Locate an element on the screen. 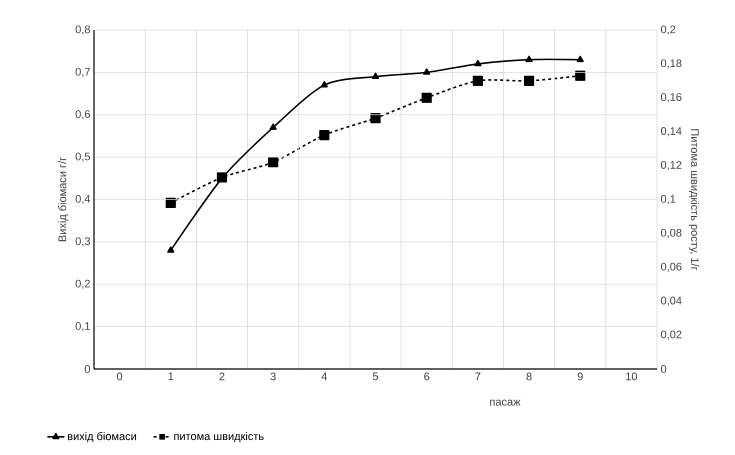  y-tick-label: 0,6 is located at coordinates (83, 115).